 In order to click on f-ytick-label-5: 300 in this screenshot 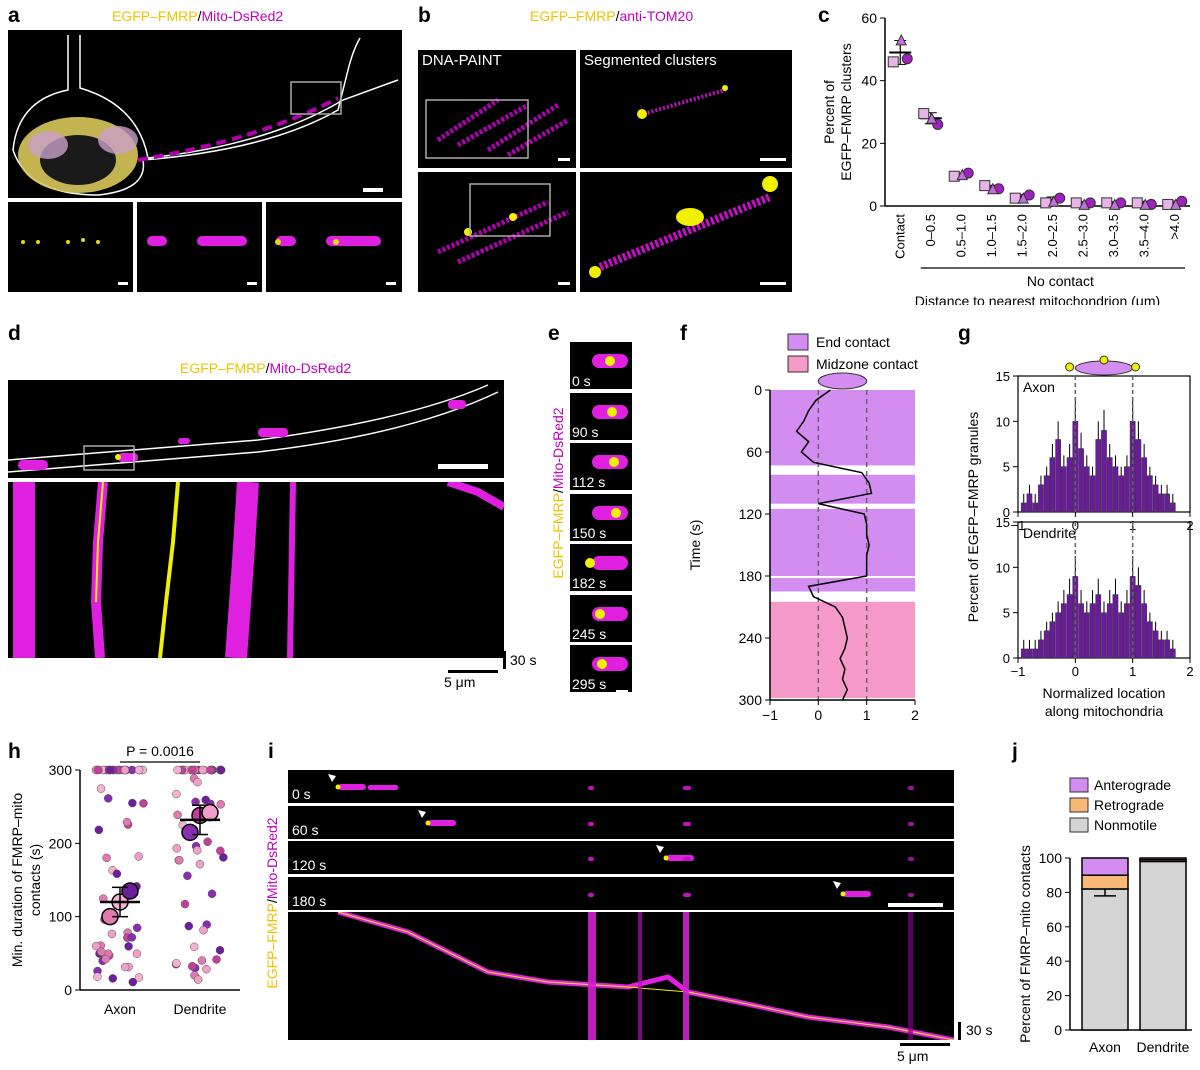, I will do `click(751, 700)`.